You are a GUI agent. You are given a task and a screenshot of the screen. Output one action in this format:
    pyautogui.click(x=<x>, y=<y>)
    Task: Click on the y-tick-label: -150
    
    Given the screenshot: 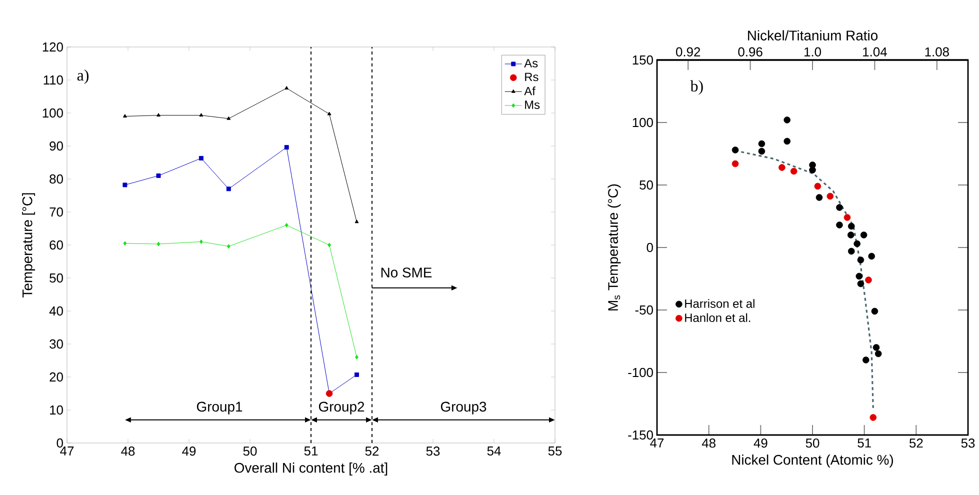 What is the action you would take?
    pyautogui.click(x=640, y=435)
    